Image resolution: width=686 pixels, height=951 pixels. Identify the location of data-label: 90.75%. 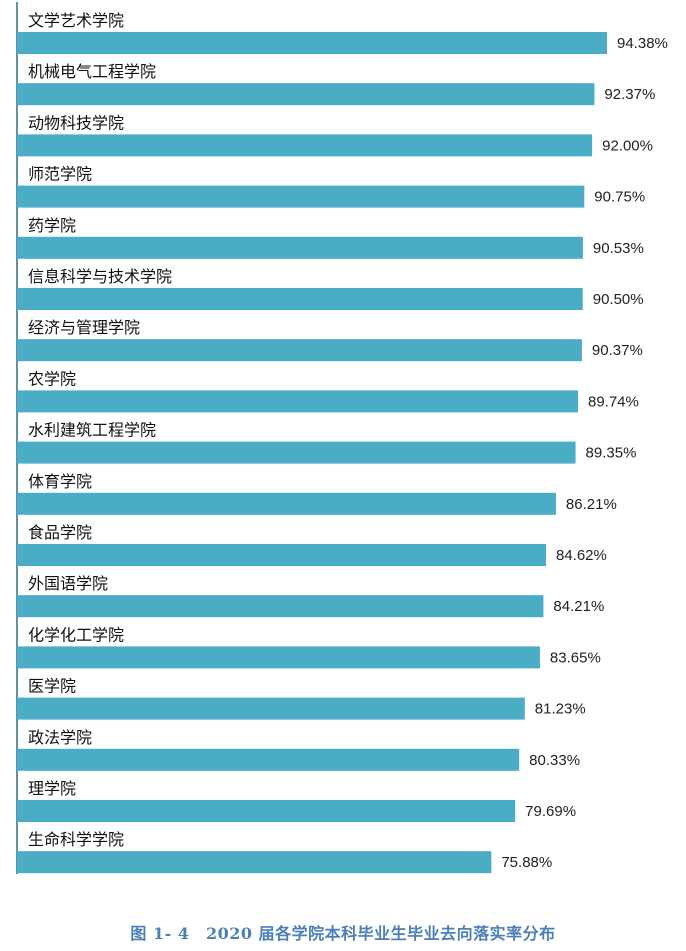
(619, 197).